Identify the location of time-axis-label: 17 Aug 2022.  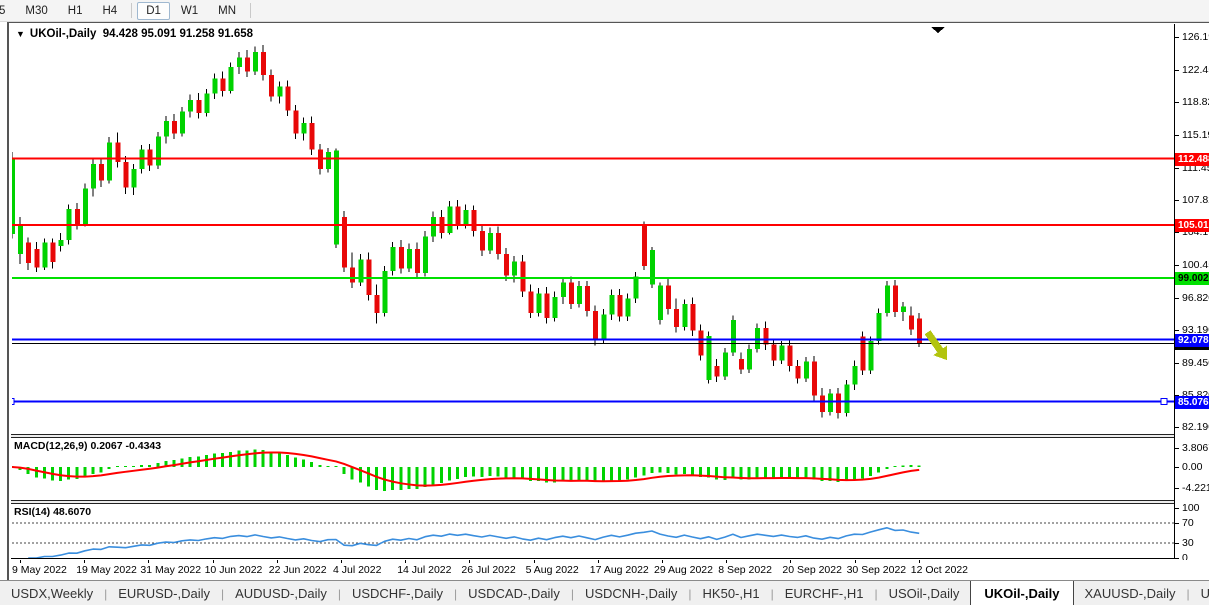
(619, 570).